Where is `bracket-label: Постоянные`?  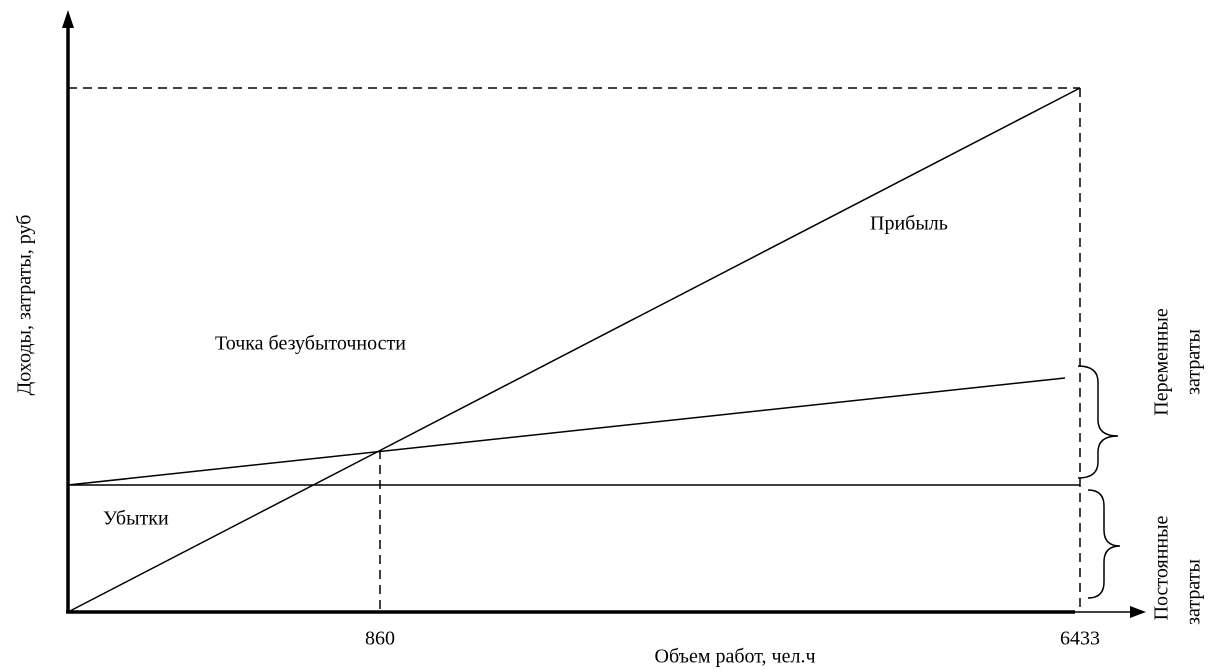 bracket-label: Постоянные is located at coordinates (1162, 567).